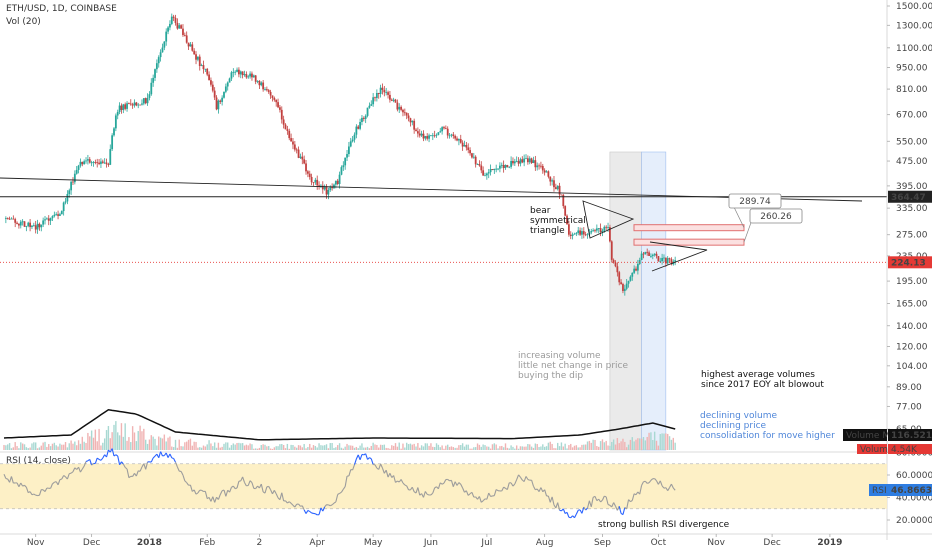 This screenshot has height=550, width=932. What do you see at coordinates (910, 490) in the screenshot?
I see `rsi-value-badge-bg` at bounding box center [910, 490].